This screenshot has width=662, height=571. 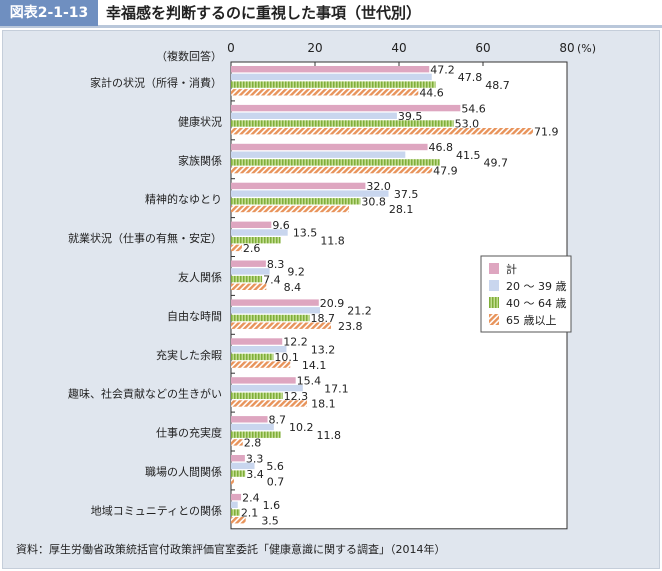 I want to click on legend-label: 65 歳以上, so click(x=531, y=320).